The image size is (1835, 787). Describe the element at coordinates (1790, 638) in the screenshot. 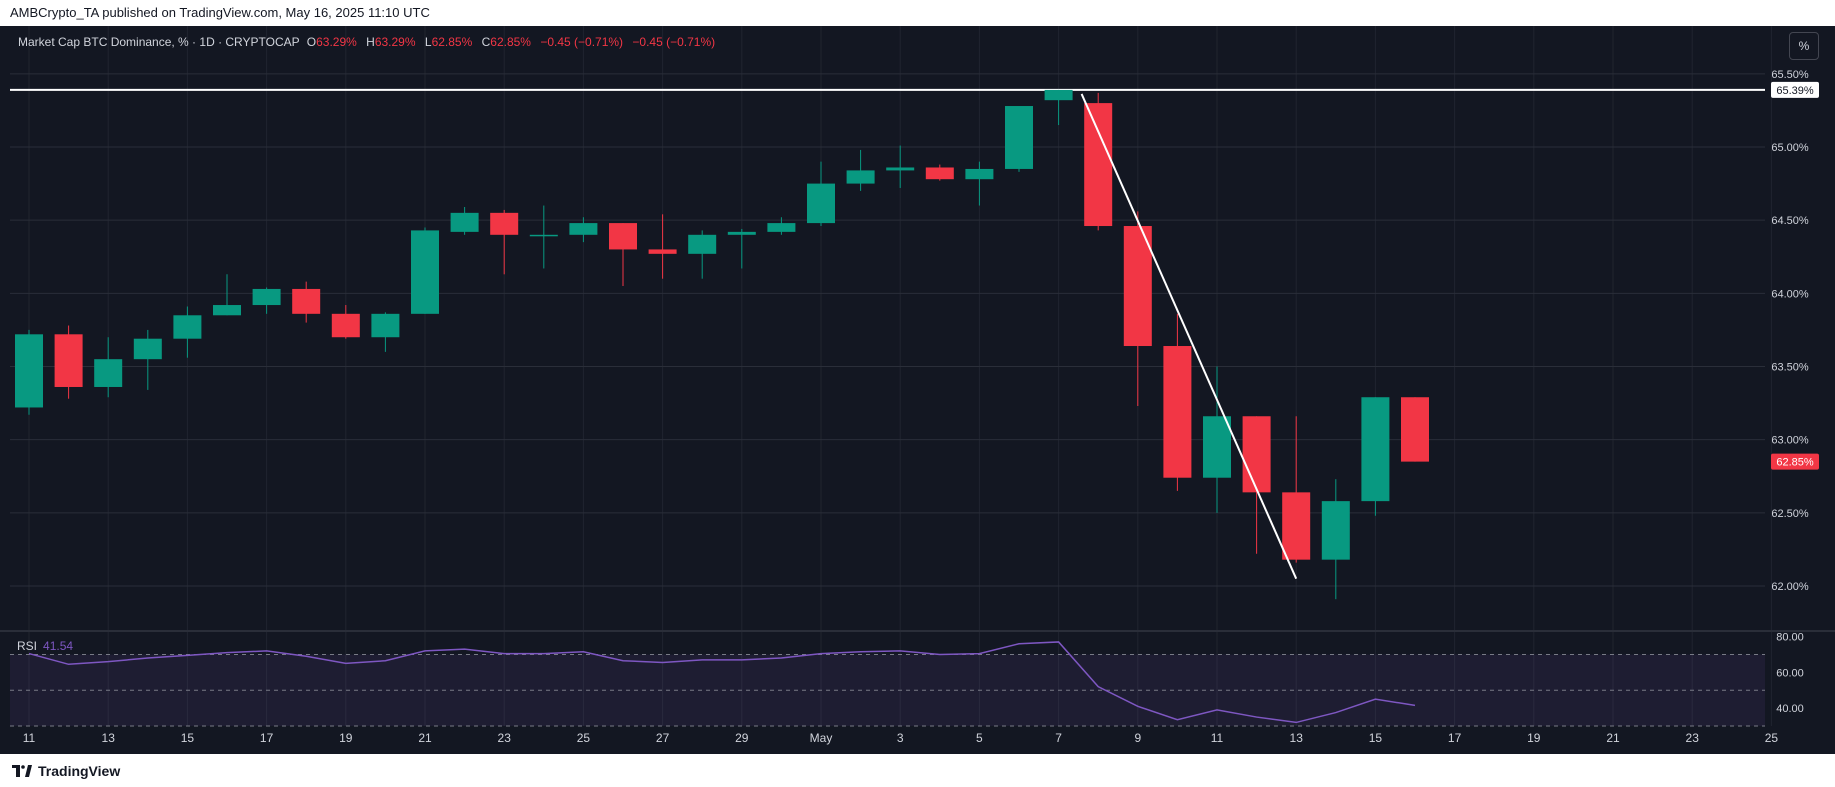

I see `rsi-y-tick-label: 80.00` at that location.